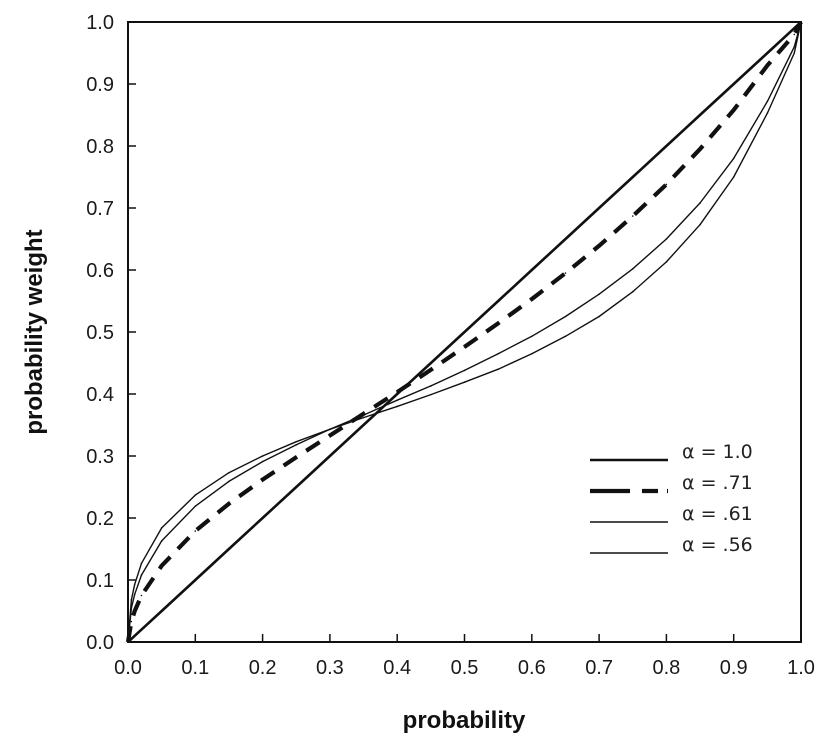  I want to click on y-tick-label: 0.3, so click(100, 457).